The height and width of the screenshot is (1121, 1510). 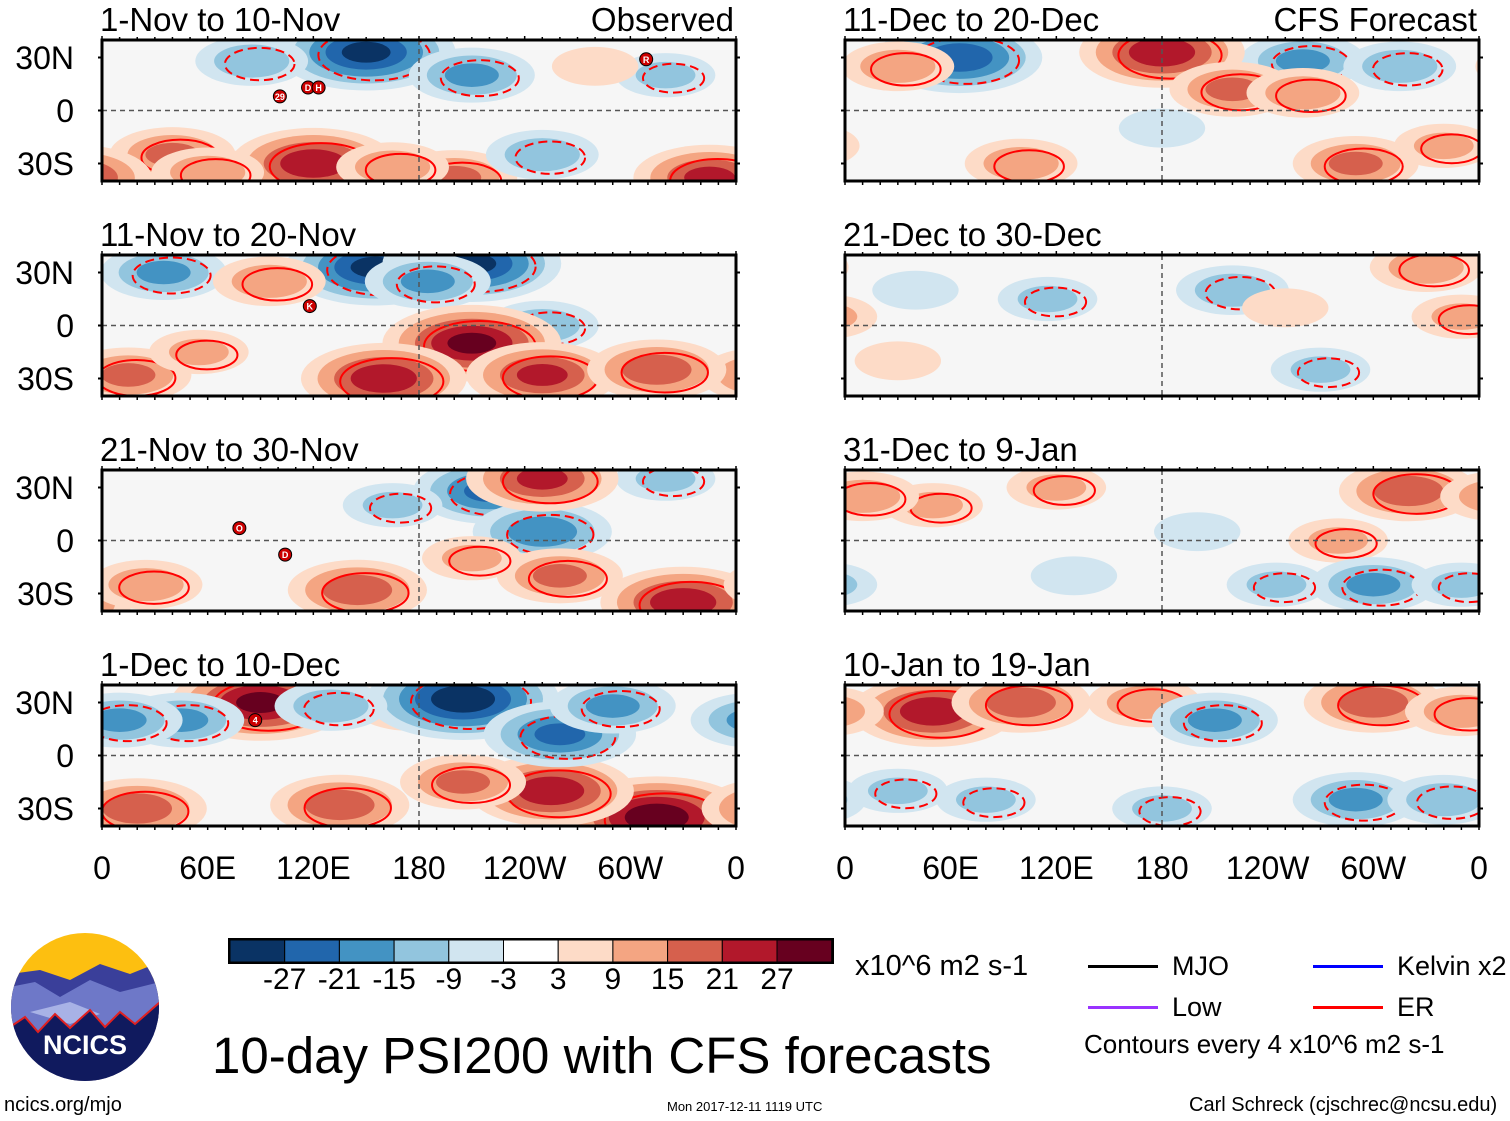 I want to click on storm-marker: R, so click(x=646, y=59).